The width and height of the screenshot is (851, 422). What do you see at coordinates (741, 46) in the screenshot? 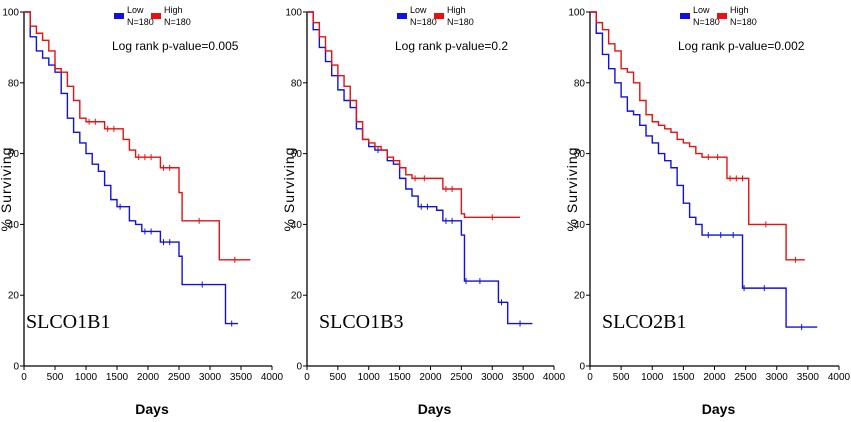
I see `pvalue-label: Log rank p-value=0.002` at bounding box center [741, 46].